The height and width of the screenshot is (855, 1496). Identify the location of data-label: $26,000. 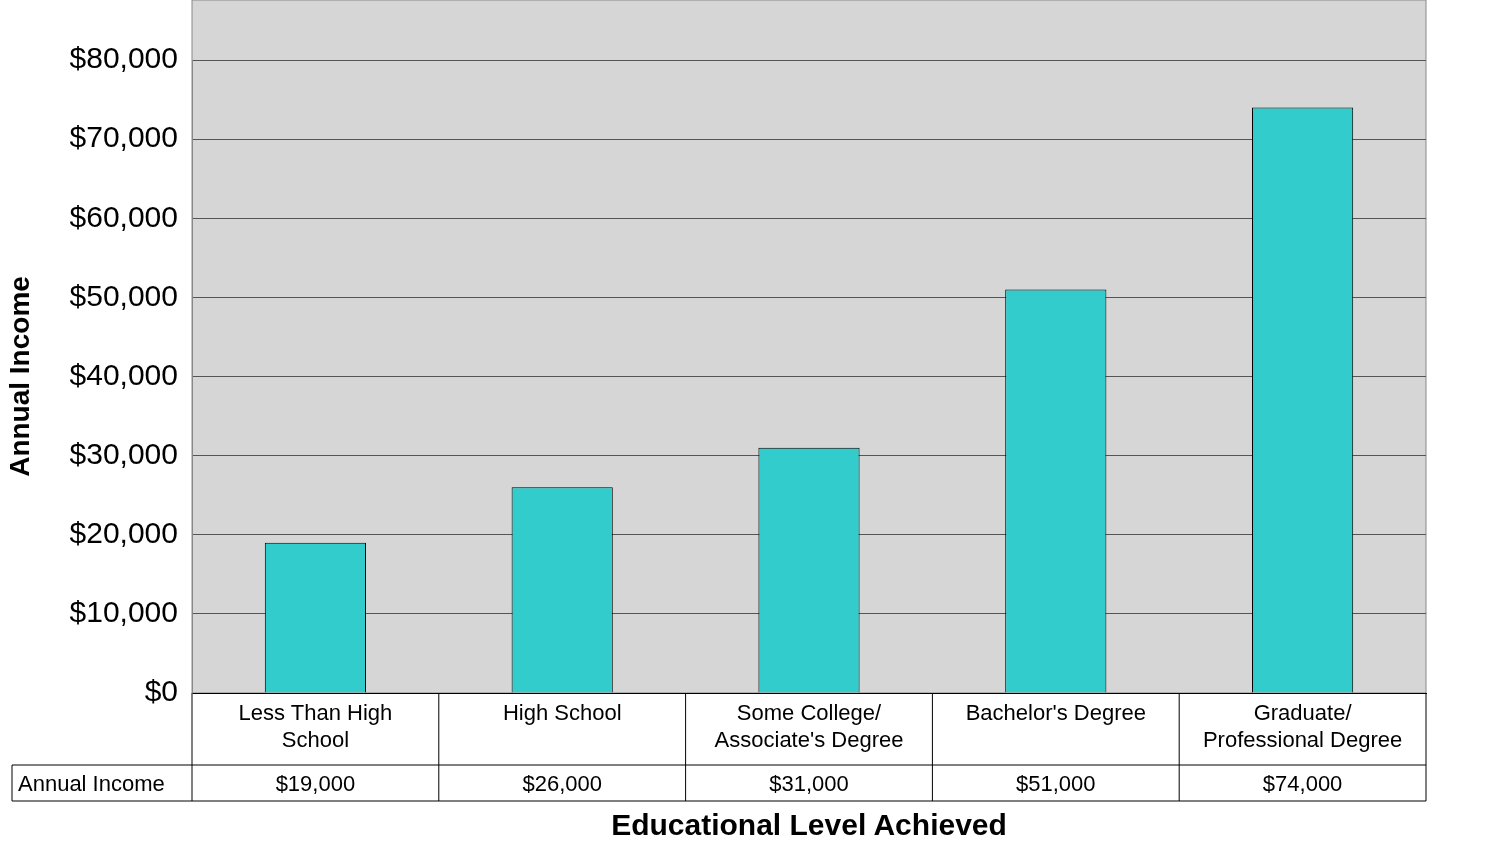
(562, 784).